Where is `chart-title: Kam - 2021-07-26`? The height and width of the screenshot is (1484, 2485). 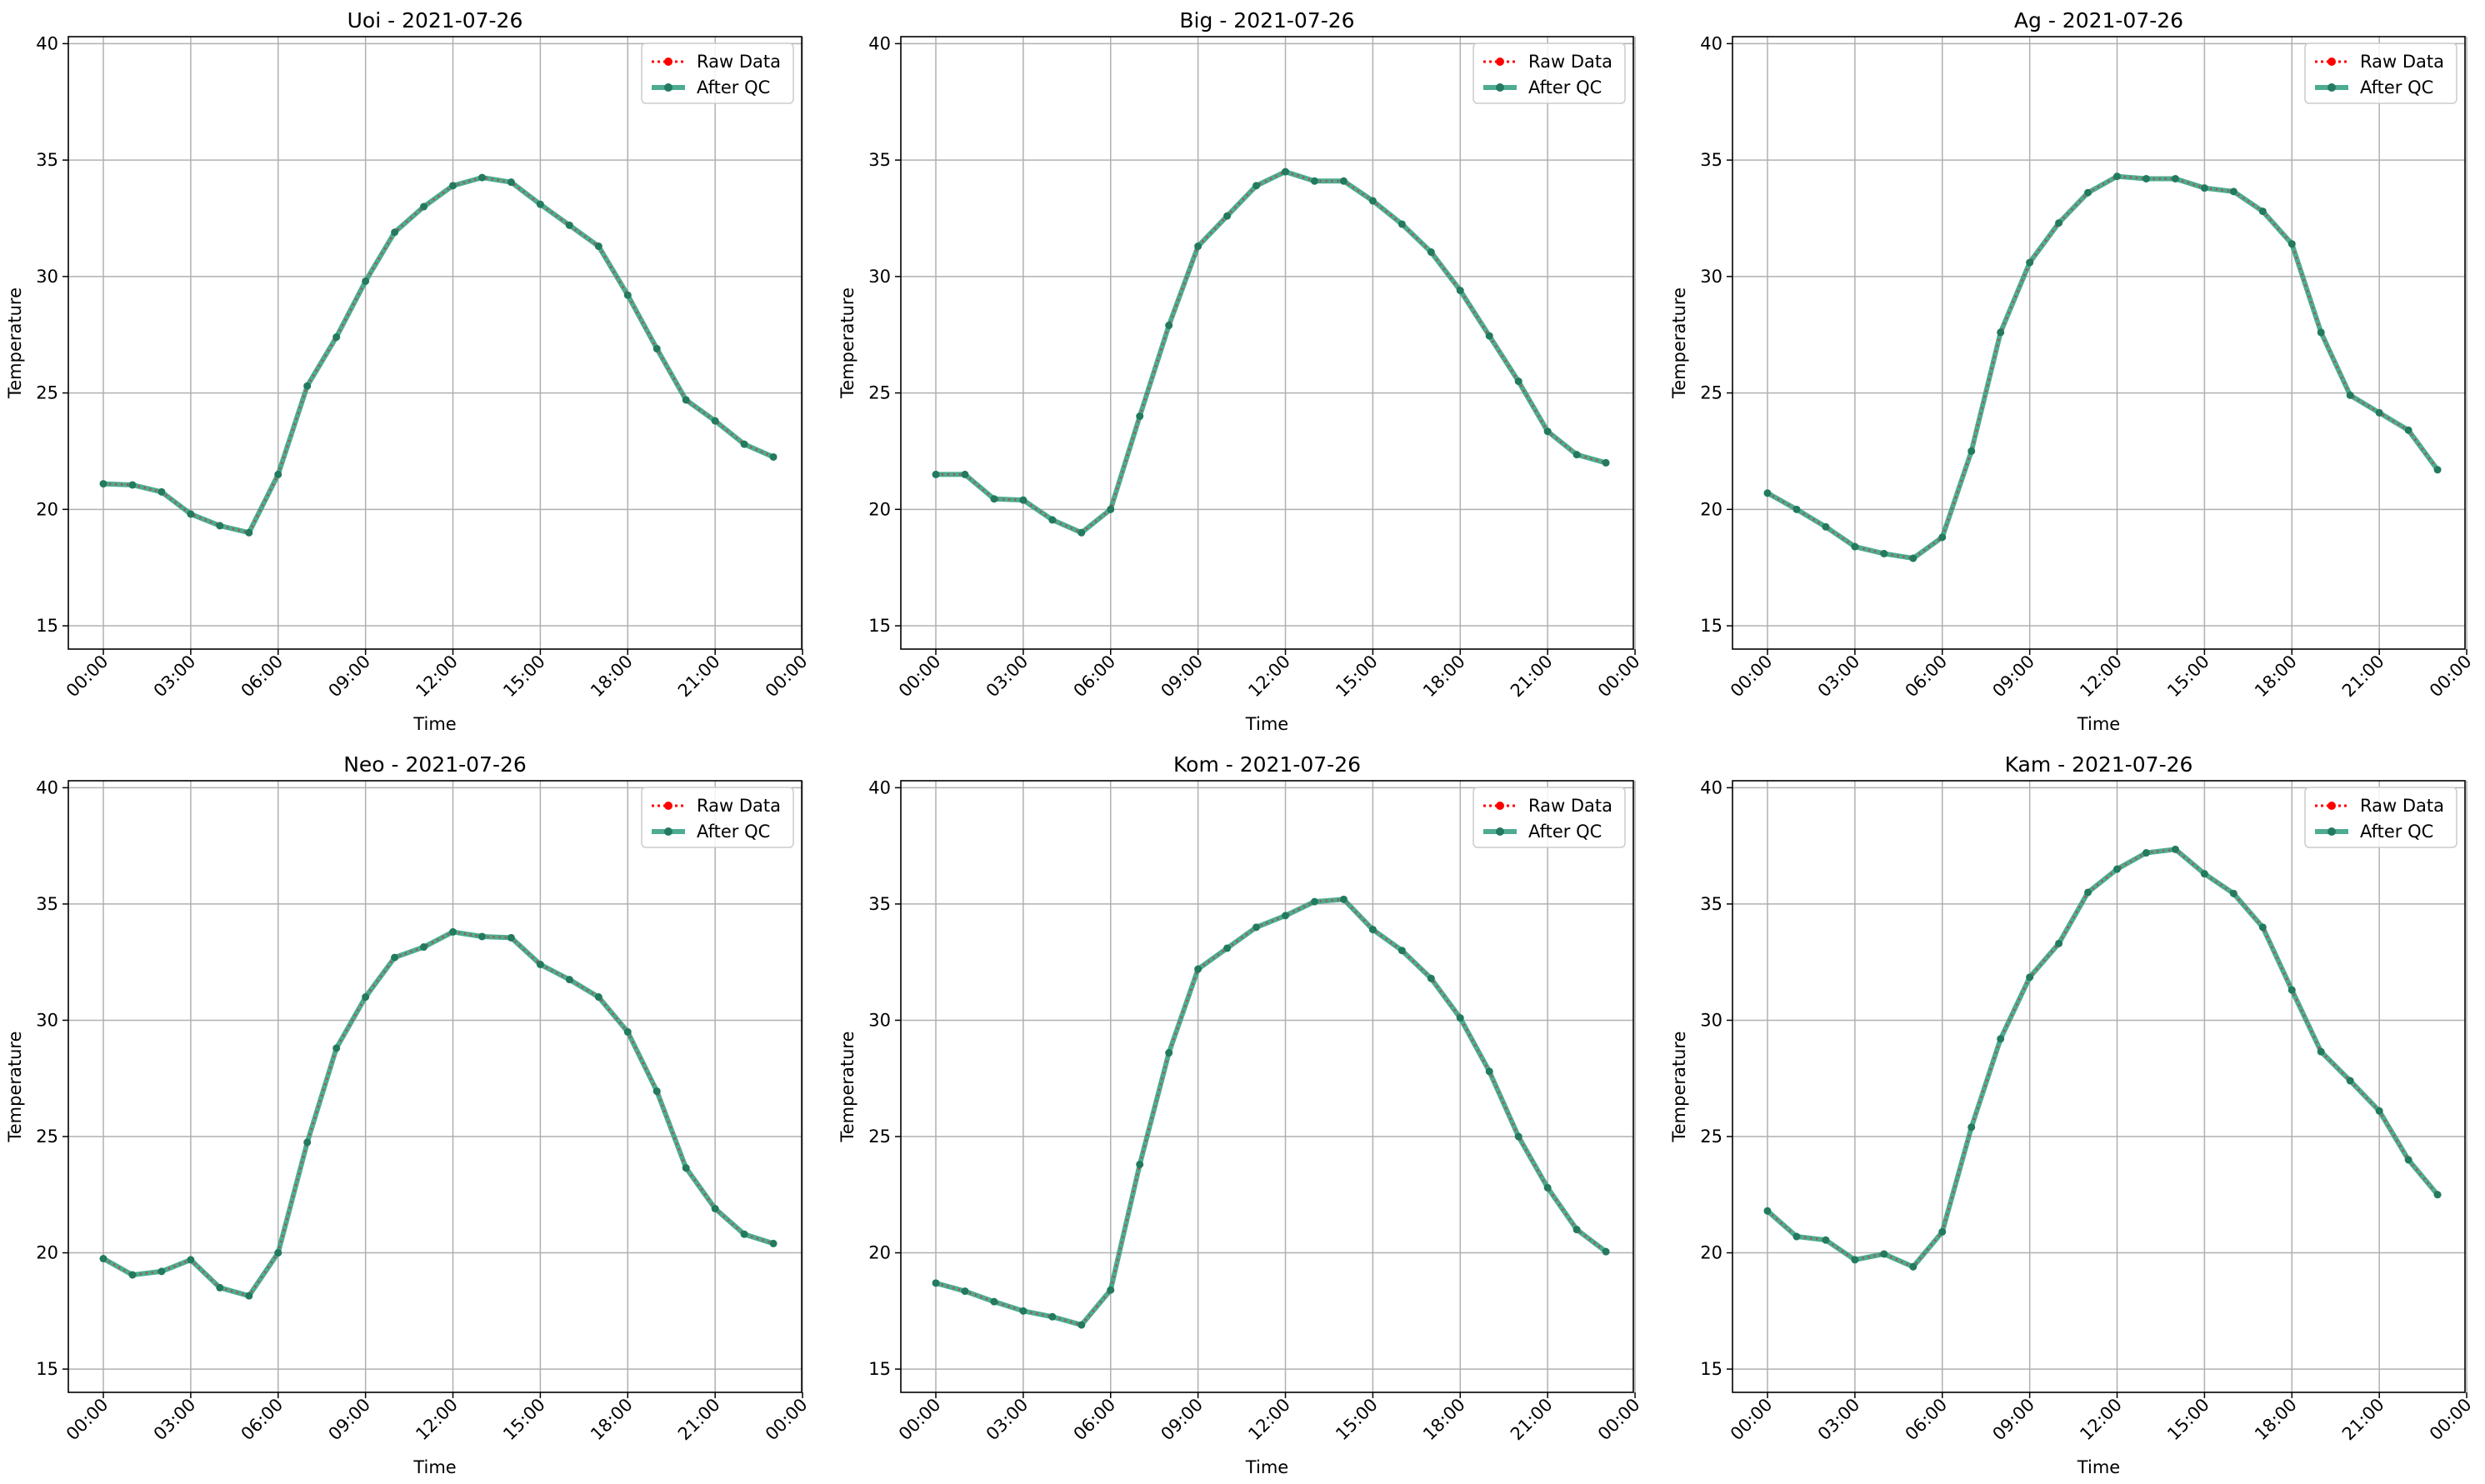
chart-title: Kam - 2021-07-26 is located at coordinates (2099, 764).